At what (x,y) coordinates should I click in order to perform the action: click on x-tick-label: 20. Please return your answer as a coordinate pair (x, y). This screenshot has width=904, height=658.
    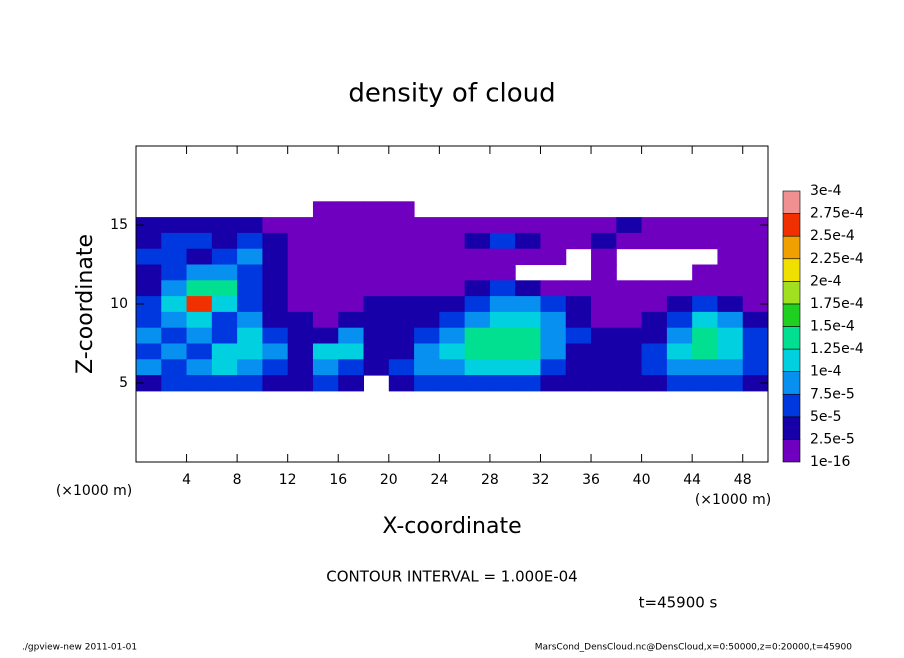
    Looking at the image, I should click on (389, 480).